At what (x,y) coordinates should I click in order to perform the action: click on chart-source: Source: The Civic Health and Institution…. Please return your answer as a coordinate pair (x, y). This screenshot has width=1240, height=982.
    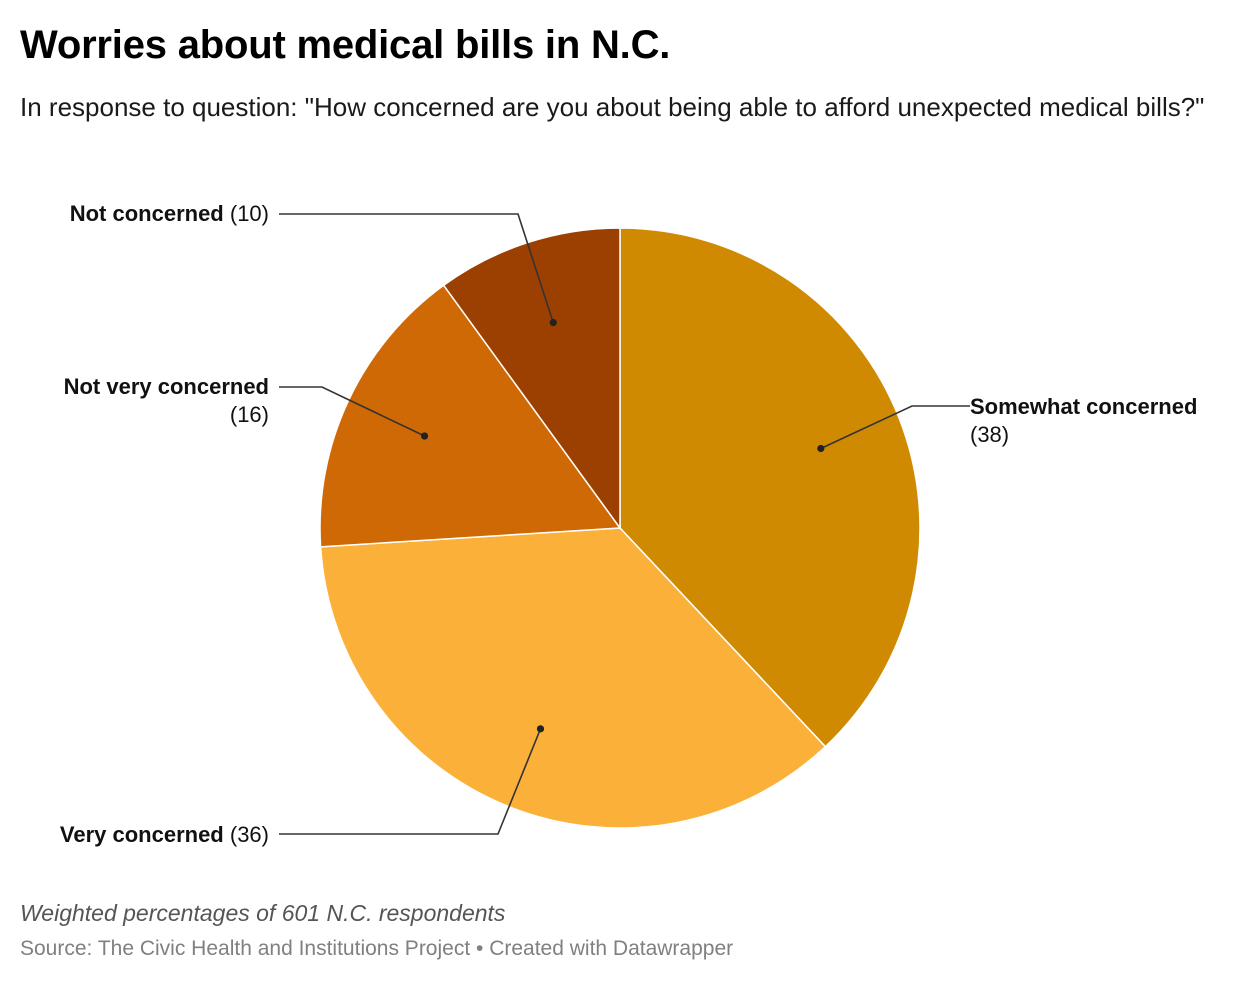
    Looking at the image, I should click on (377, 948).